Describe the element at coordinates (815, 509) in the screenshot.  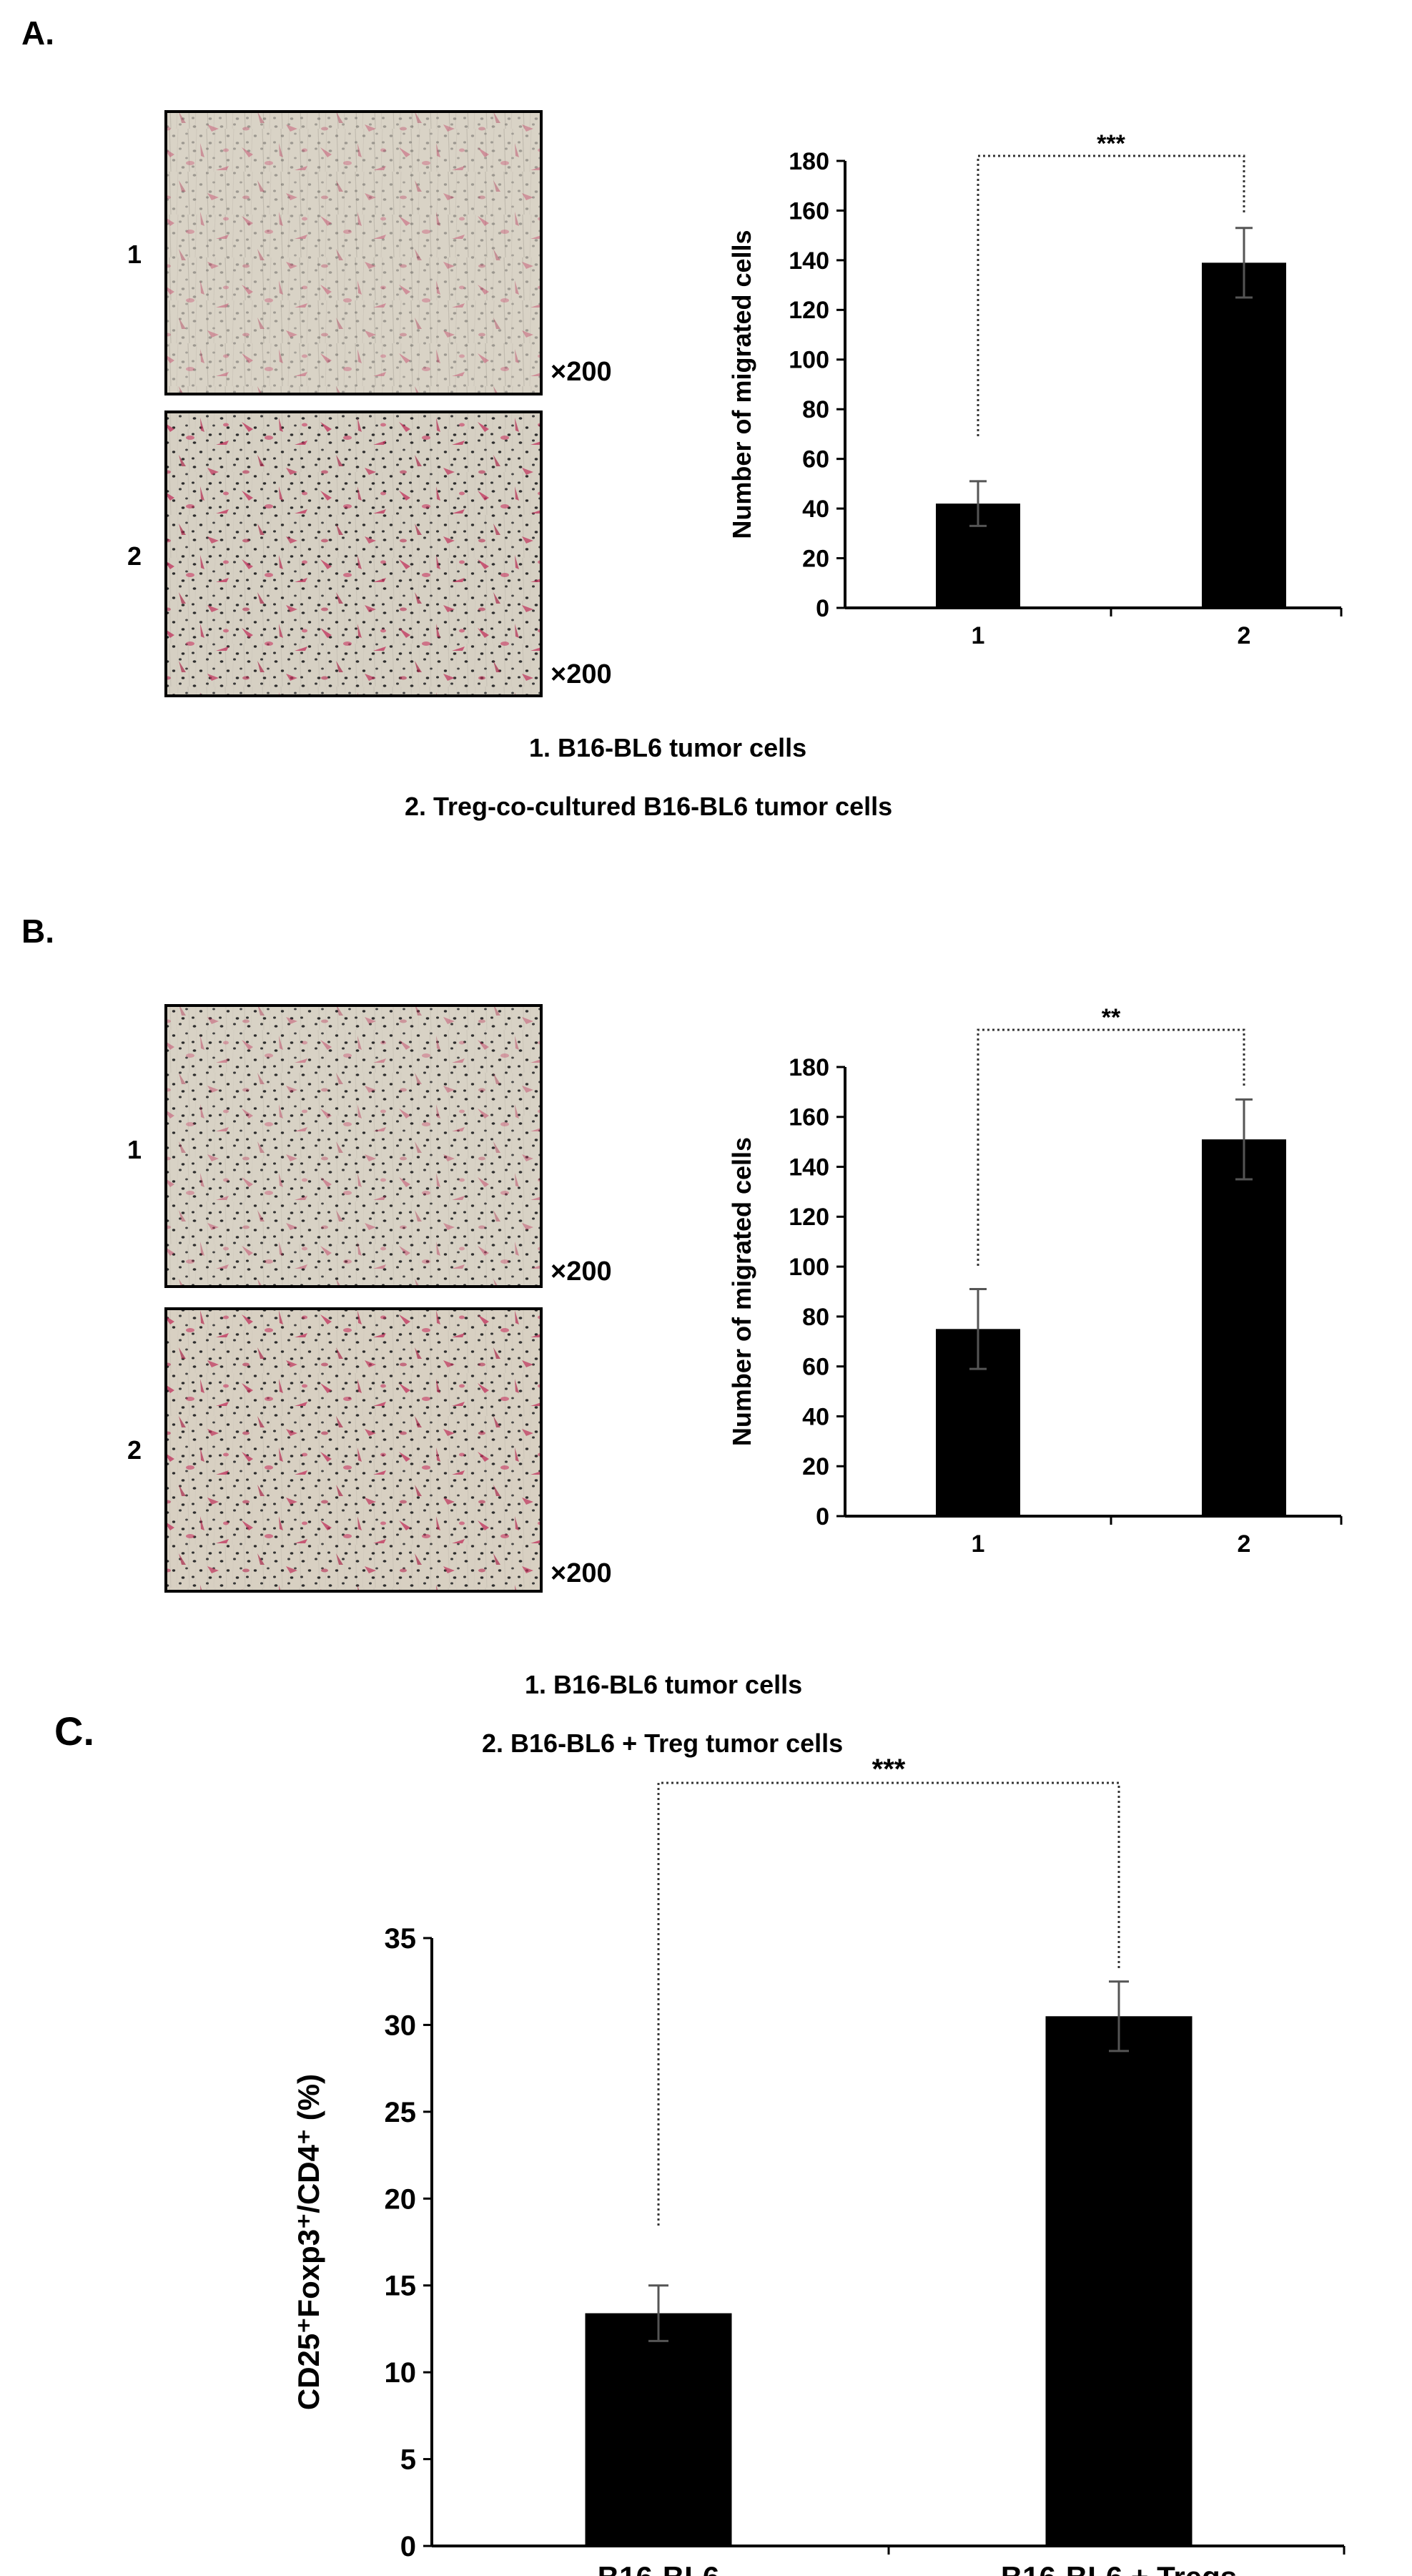
I see `chart-a-ytick-label: 40` at that location.